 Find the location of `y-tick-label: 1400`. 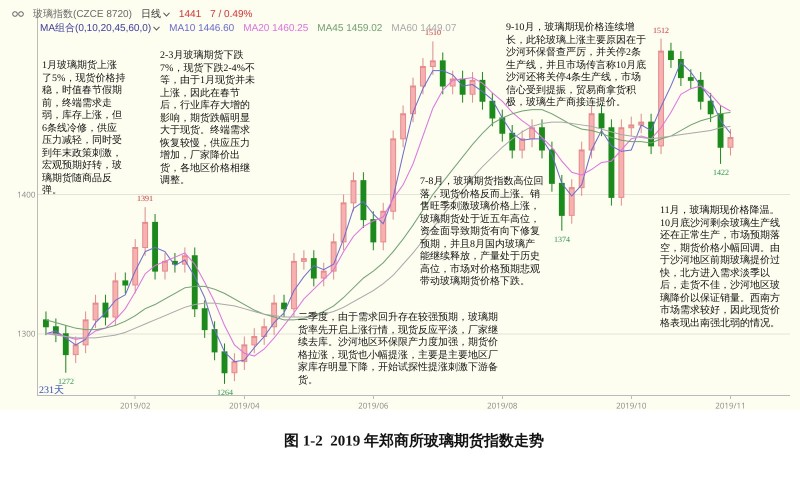

y-tick-label: 1400 is located at coordinates (26, 194).